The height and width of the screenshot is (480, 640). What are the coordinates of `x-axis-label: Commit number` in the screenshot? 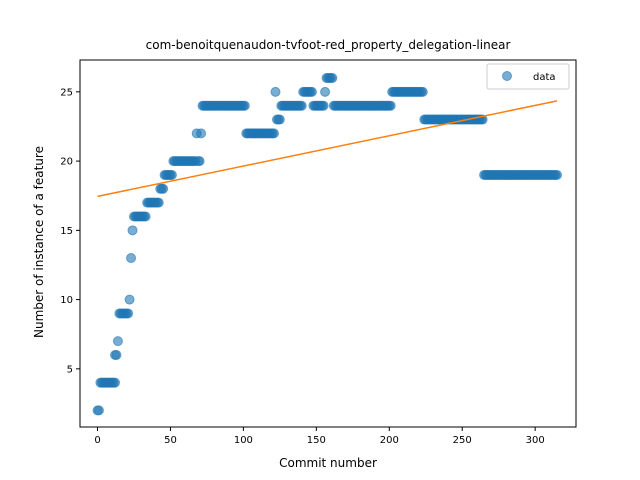 It's located at (328, 463).